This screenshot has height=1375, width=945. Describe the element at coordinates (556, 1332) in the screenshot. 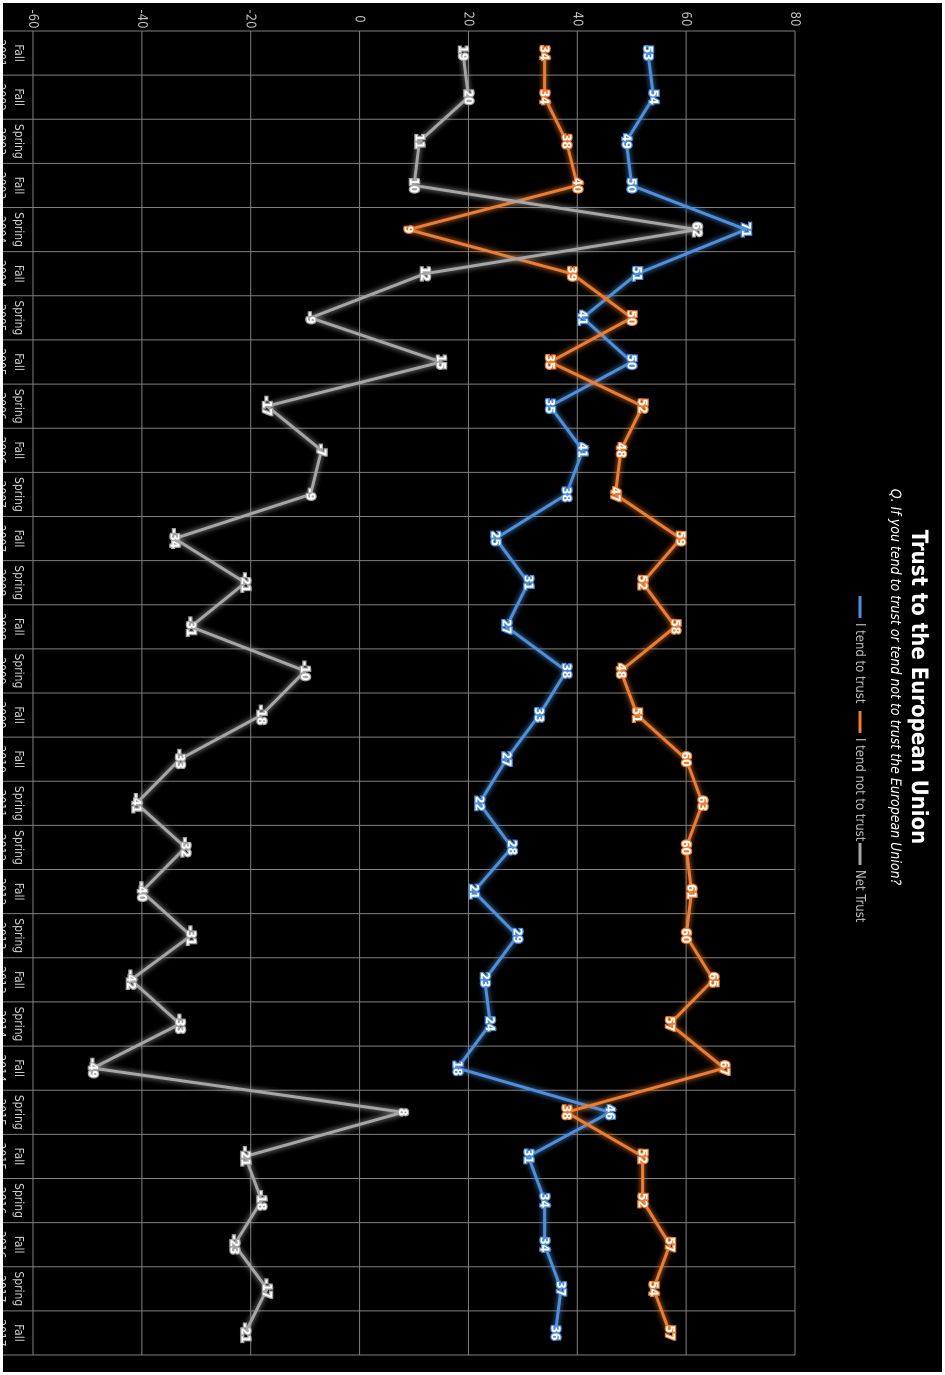

I see `data-label-i-tend-to-trust: 36` at that location.